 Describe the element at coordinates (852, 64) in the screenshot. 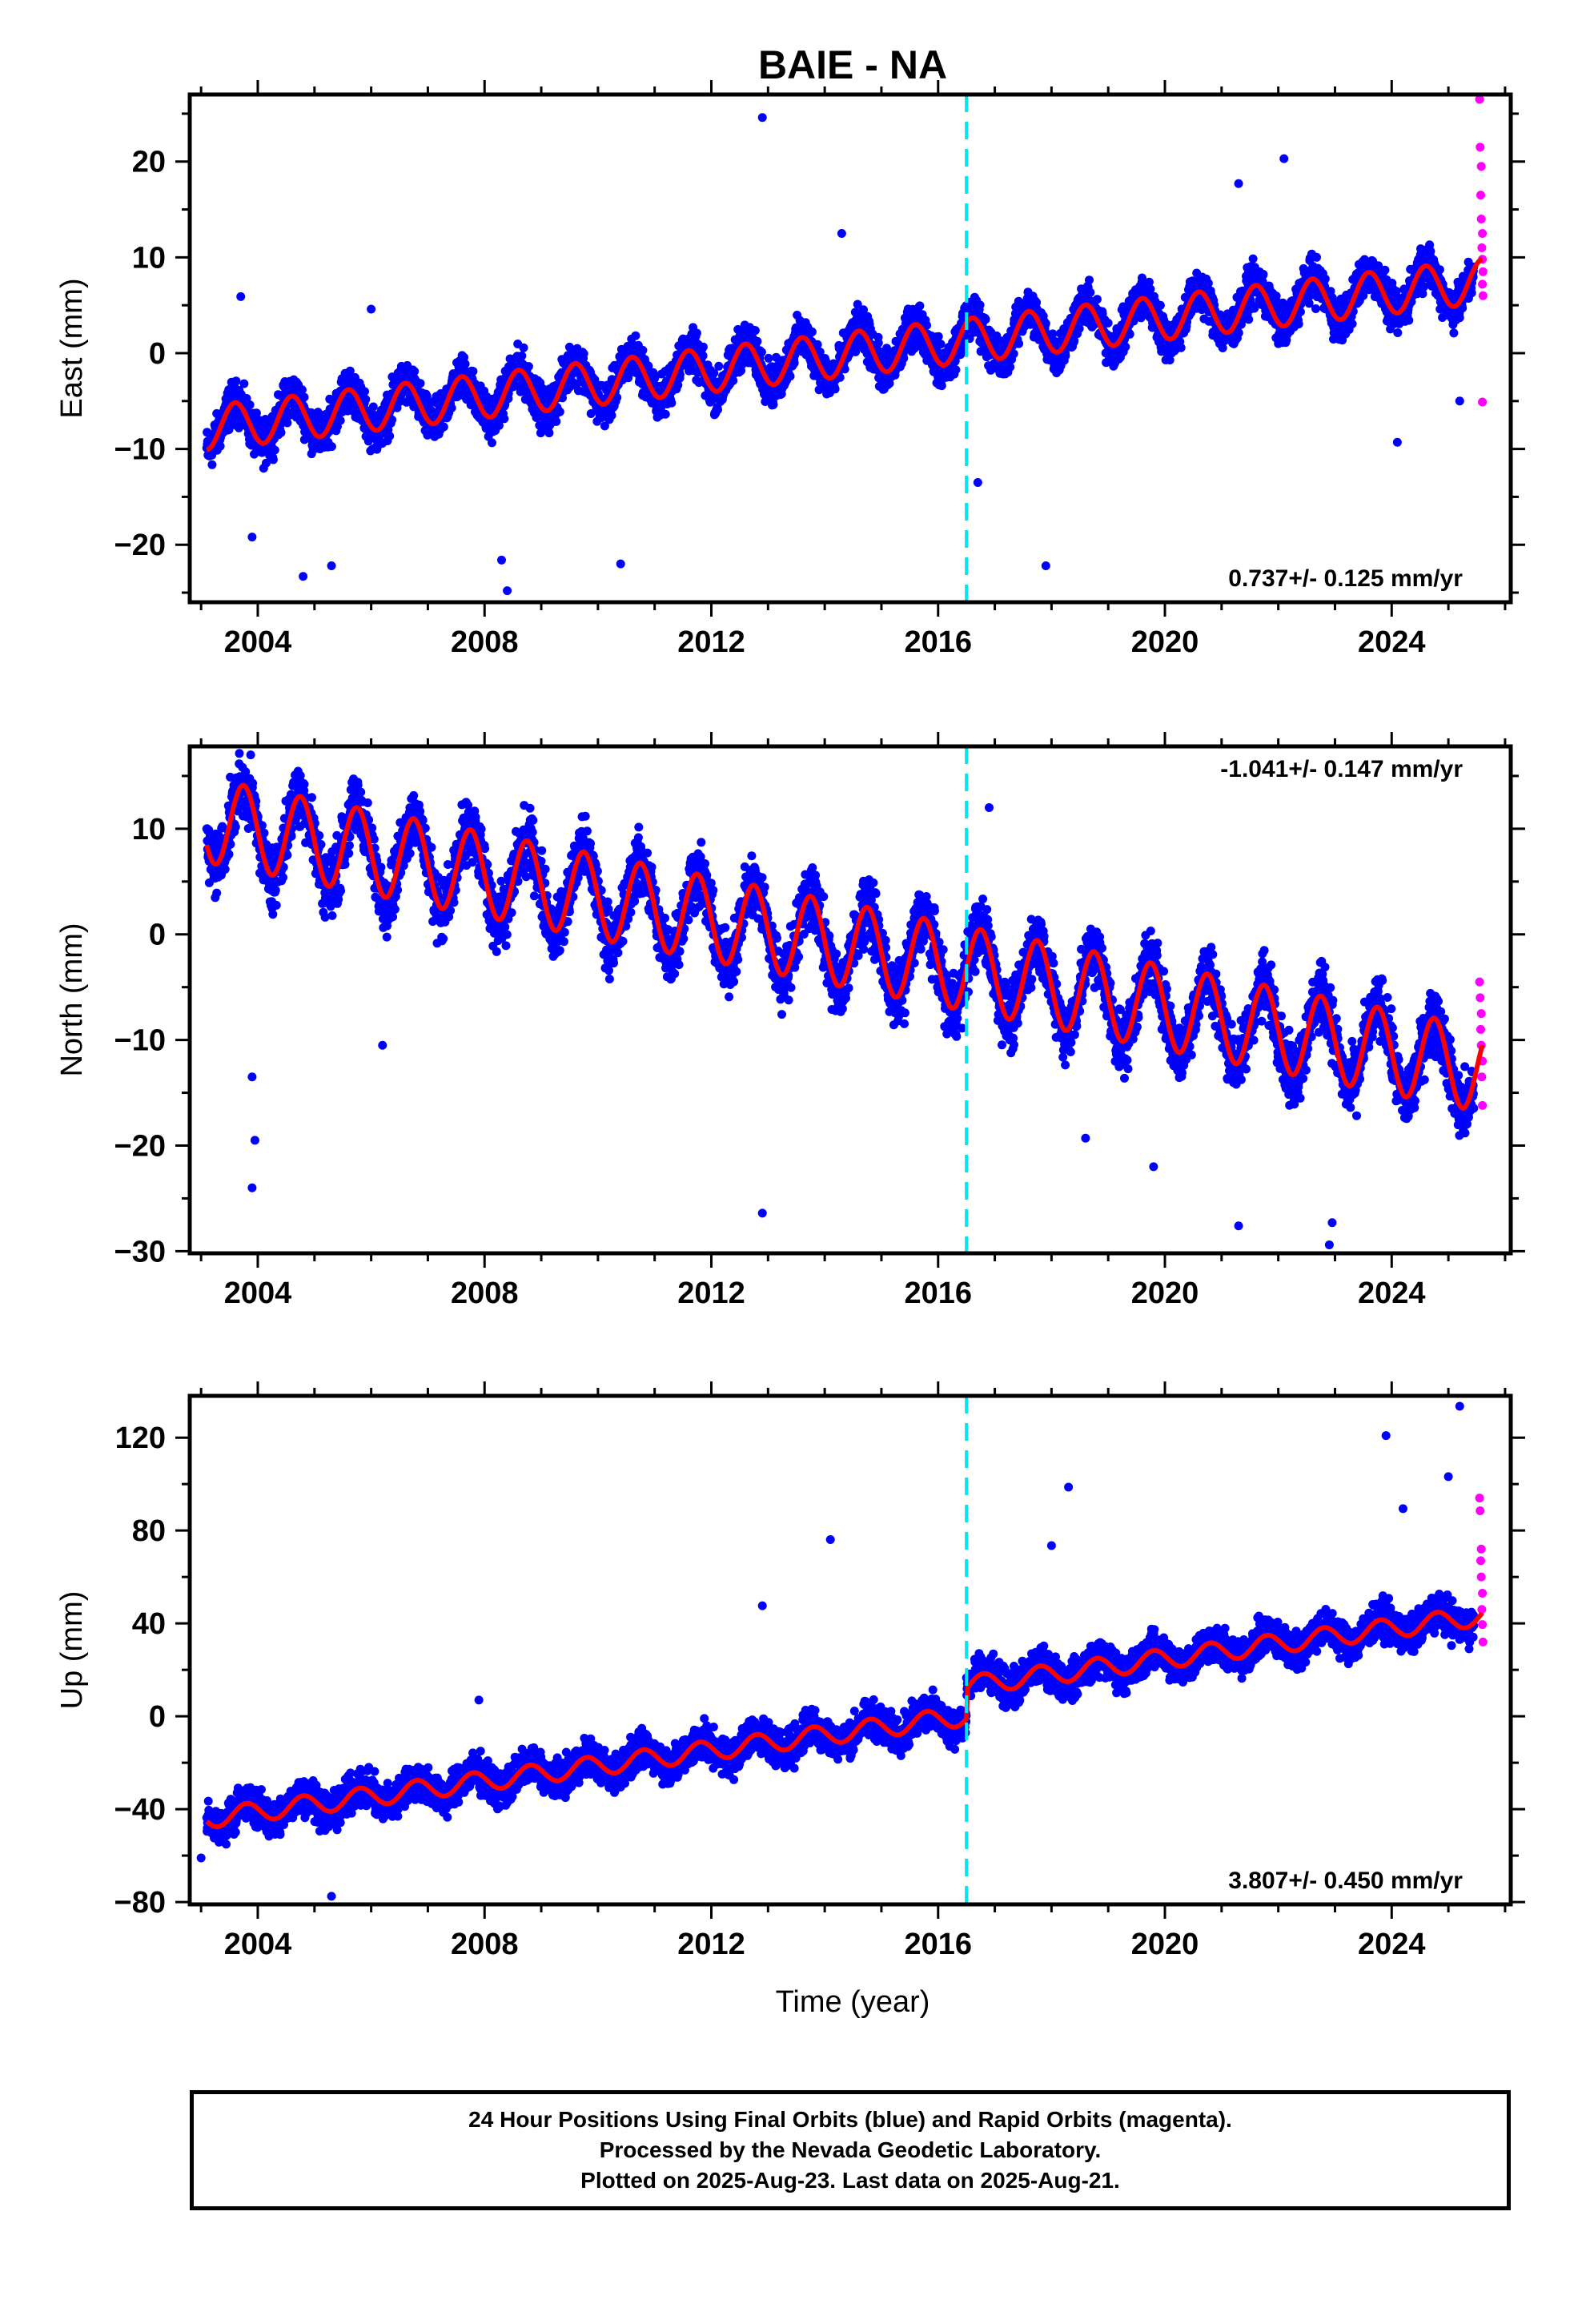

I see `chart-title: BAIE - NA` at that location.